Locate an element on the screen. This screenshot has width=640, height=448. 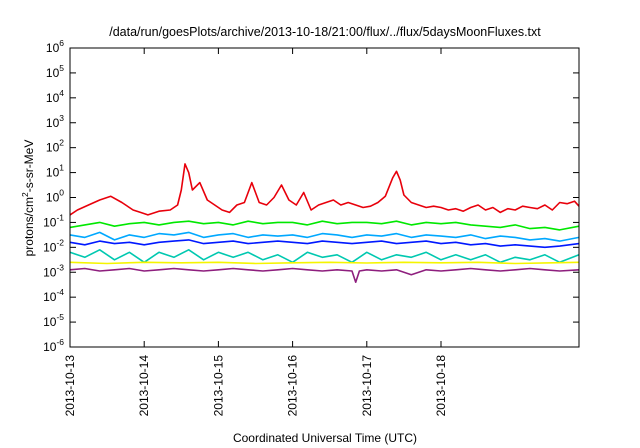
x-tick-label: 2013-10-16 is located at coordinates (293, 386).